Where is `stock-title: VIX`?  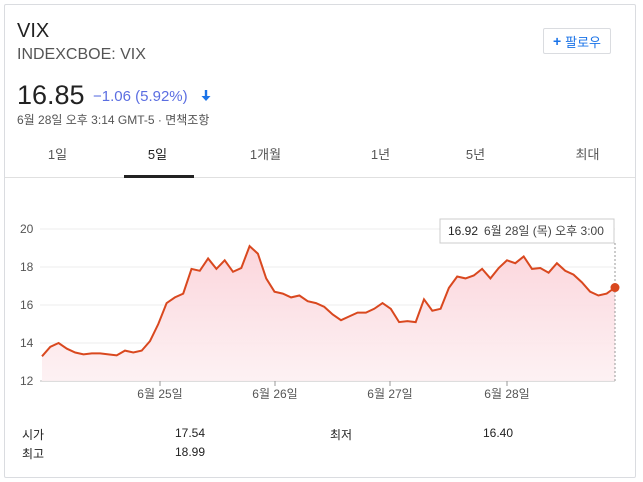 stock-title: VIX is located at coordinates (33, 31).